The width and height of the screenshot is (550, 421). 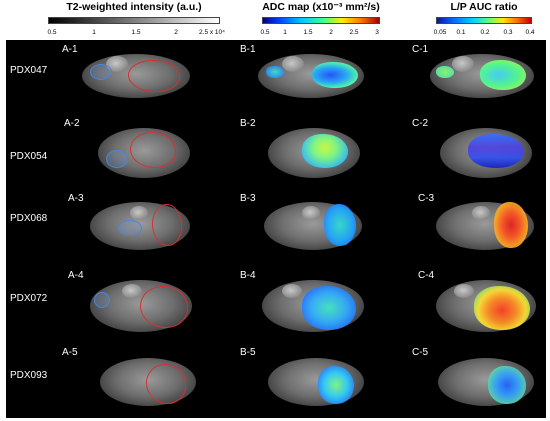 I want to click on lp-colorbar-tick: 0.1, so click(x=461, y=32).